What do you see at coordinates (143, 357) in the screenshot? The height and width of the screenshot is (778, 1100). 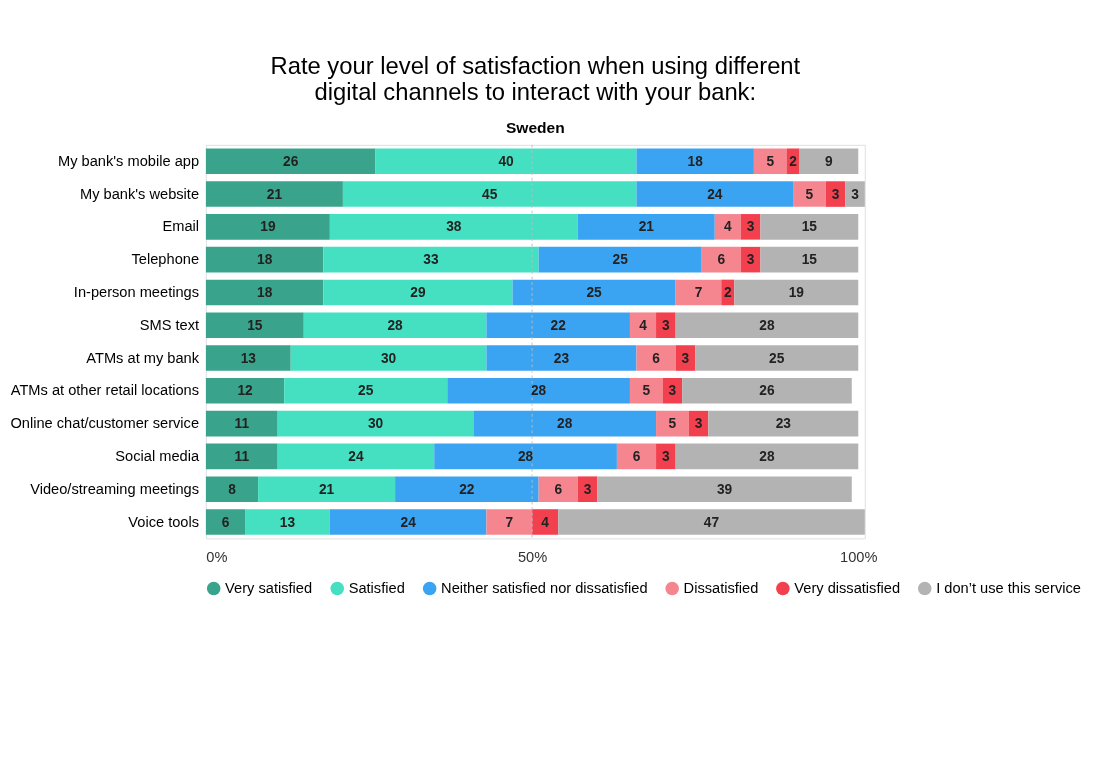 I see `y-tick-label: ATMs at my bank` at bounding box center [143, 357].